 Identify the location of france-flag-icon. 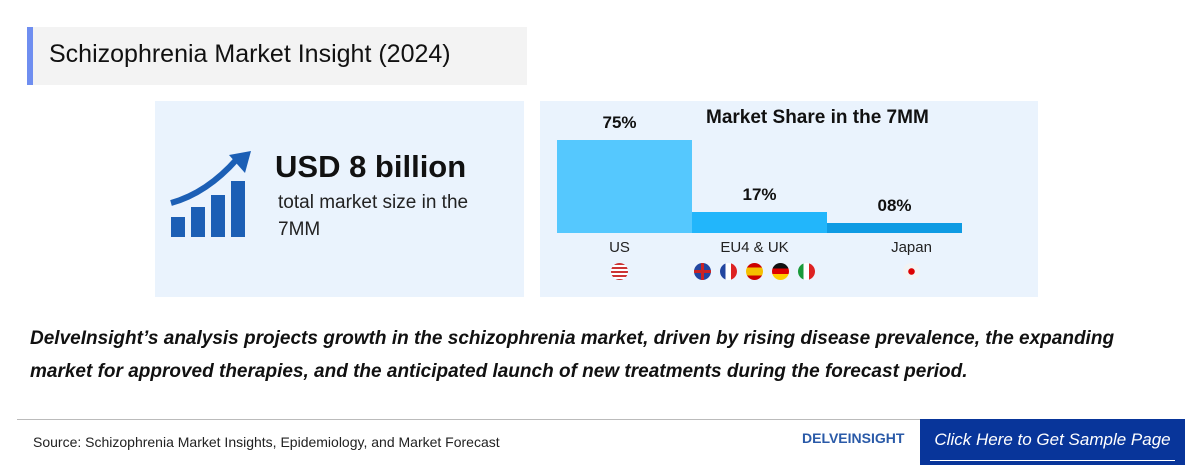
(728, 271).